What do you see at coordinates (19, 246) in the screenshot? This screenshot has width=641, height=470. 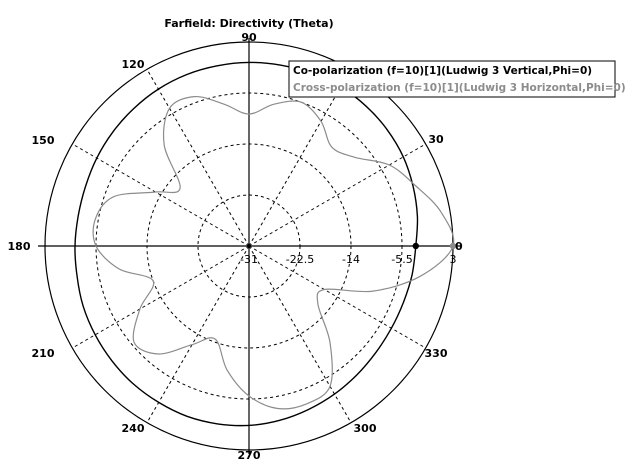 I see `angle-tick-label: 180` at bounding box center [19, 246].